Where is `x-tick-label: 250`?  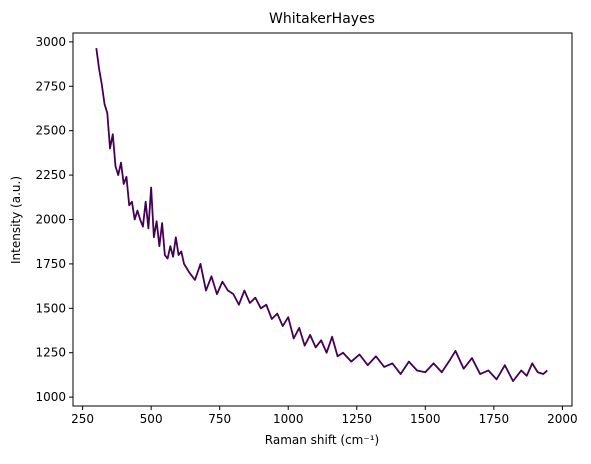
x-tick-label: 250 is located at coordinates (82, 419).